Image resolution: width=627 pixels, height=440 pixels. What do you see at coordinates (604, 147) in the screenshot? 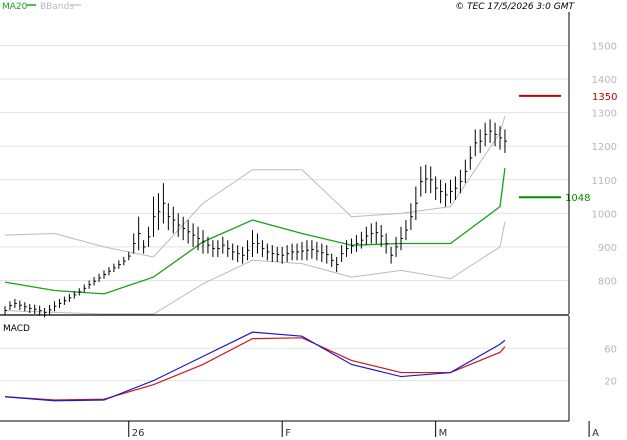
I see `y-tick-label: 1200` at bounding box center [604, 147].